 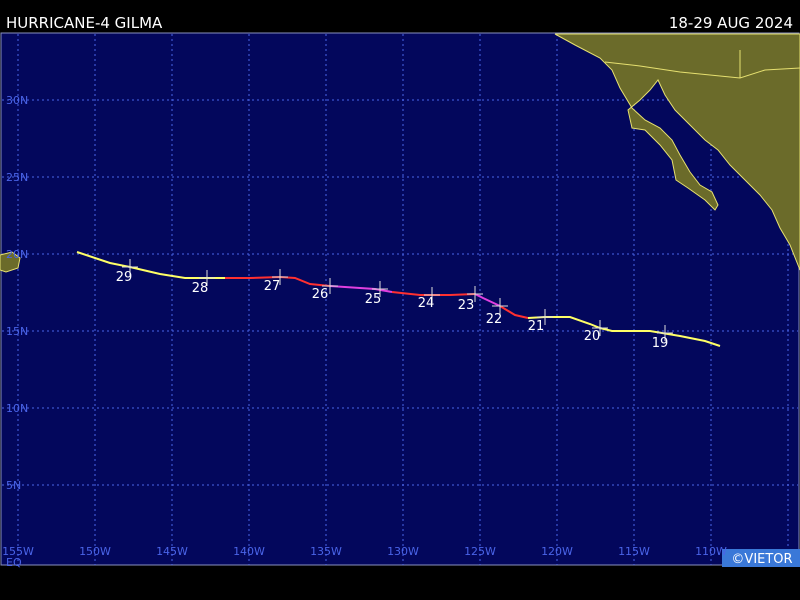 I want to click on latitude-label: 5N, so click(x=13, y=485).